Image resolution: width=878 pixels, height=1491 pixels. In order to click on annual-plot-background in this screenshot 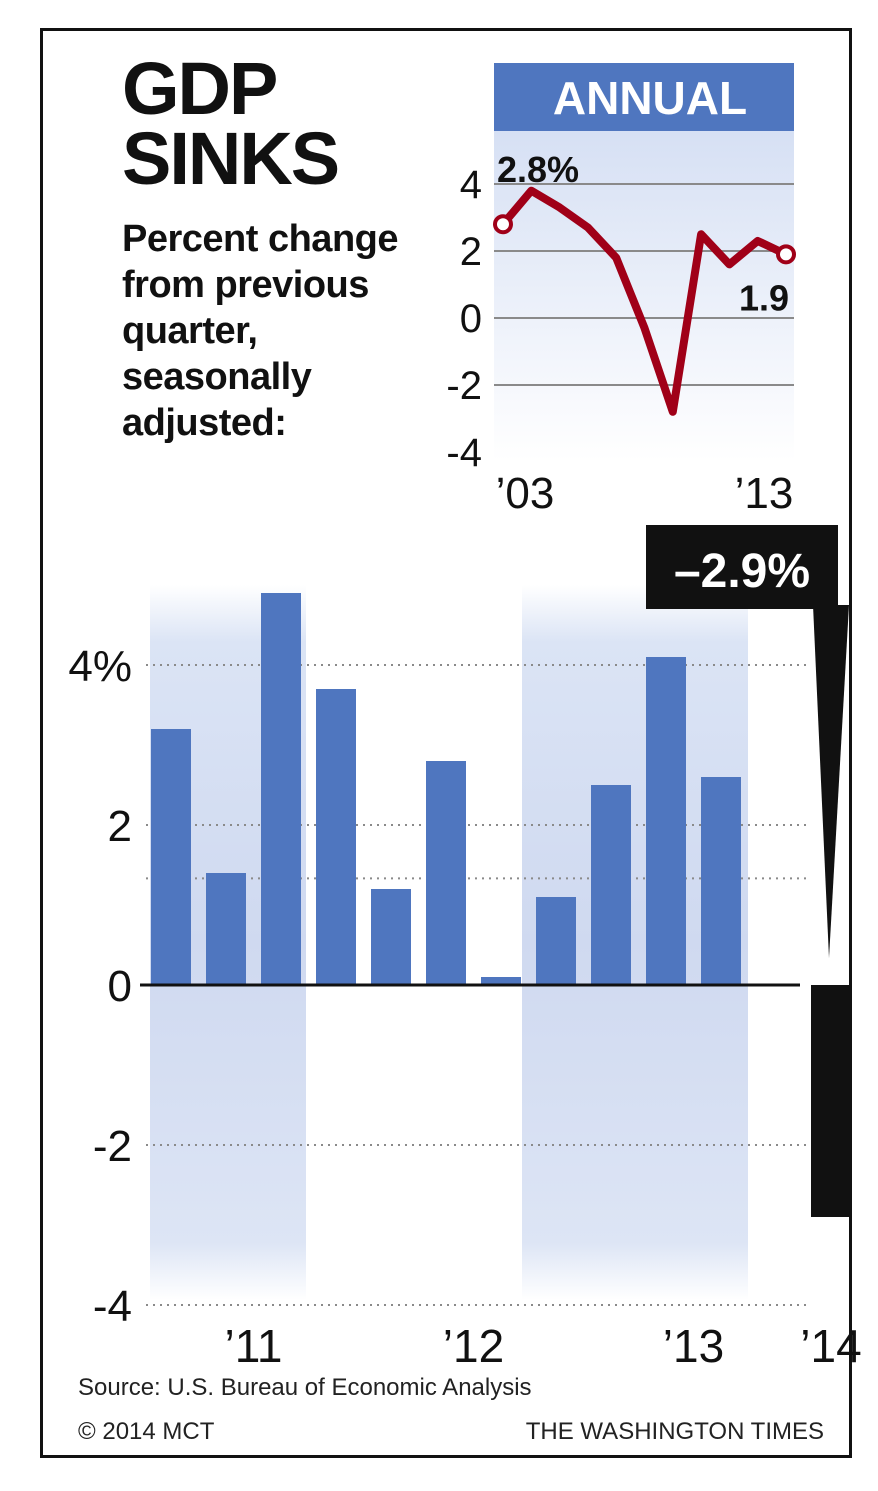, I will do `click(644, 296)`.